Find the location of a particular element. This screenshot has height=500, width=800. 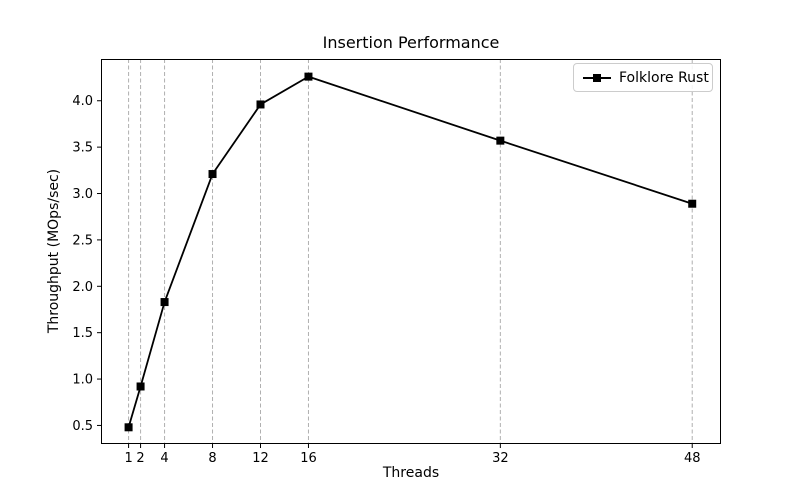

y-tick-label: 2.5 is located at coordinates (82, 240).